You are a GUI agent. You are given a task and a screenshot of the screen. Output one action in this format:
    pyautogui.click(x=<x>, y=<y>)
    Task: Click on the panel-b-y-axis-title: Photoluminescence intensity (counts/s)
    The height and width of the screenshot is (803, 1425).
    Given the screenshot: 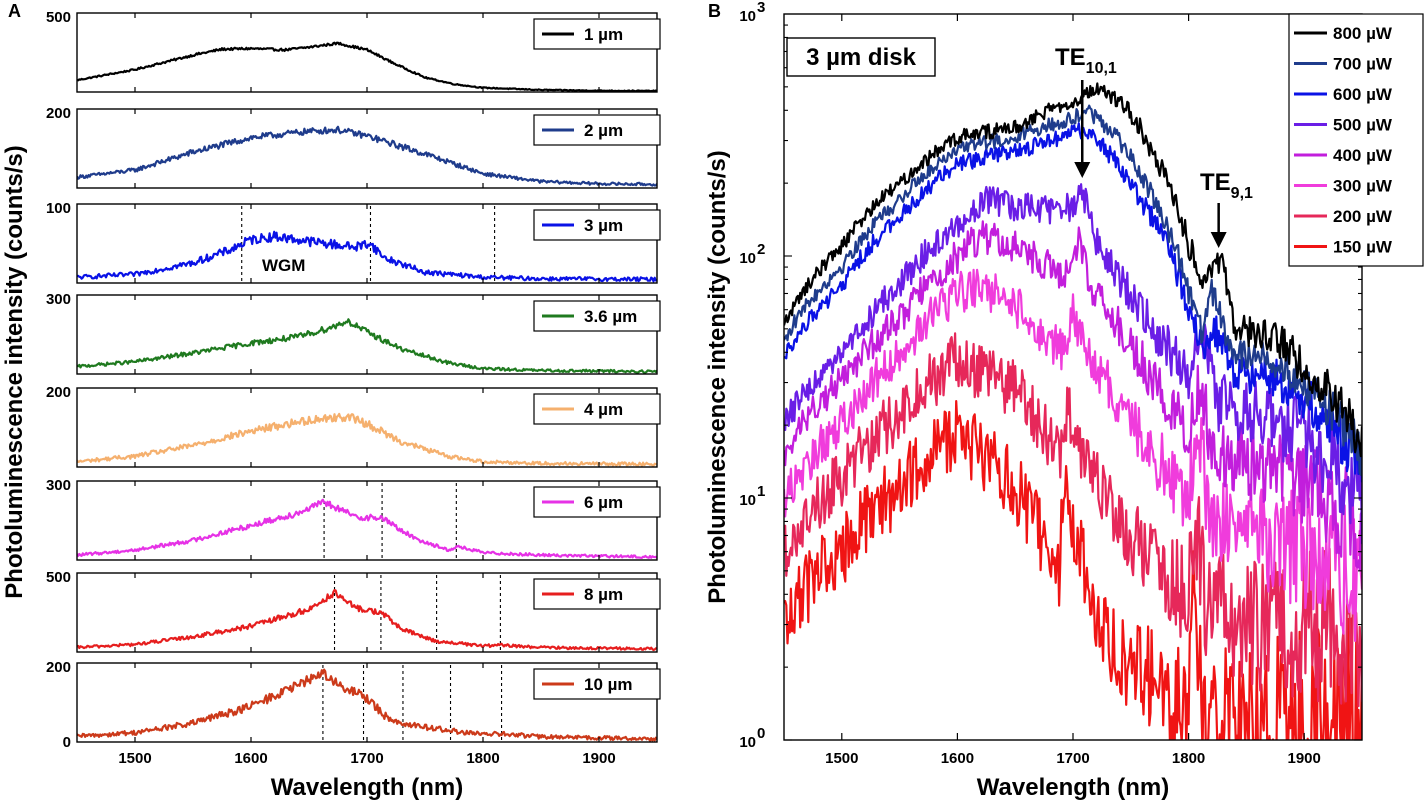 What is the action you would take?
    pyautogui.click(x=717, y=376)
    